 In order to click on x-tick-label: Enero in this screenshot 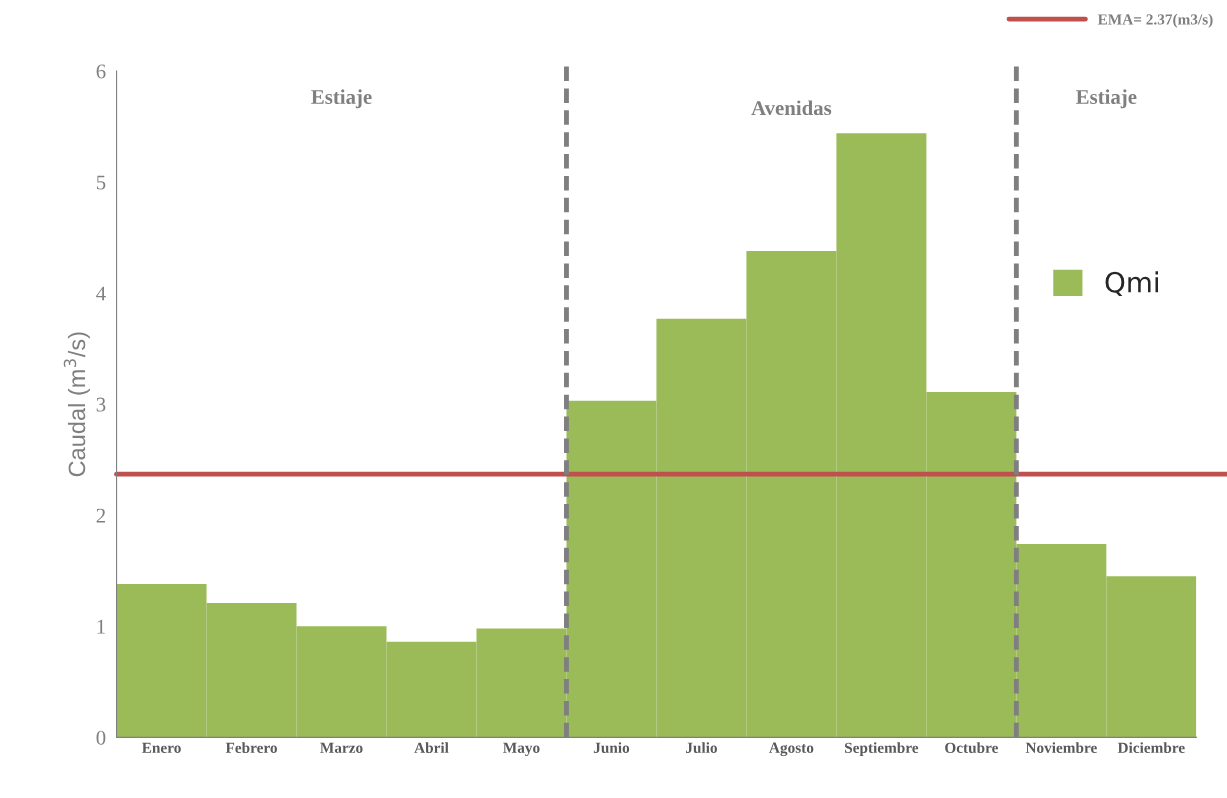, I will do `click(161, 747)`.